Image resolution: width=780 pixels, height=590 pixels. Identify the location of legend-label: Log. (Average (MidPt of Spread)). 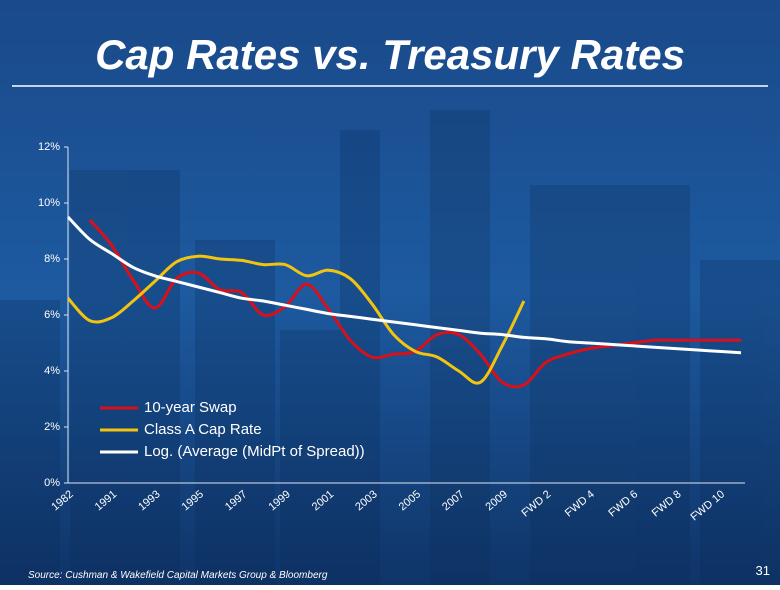
(254, 451).